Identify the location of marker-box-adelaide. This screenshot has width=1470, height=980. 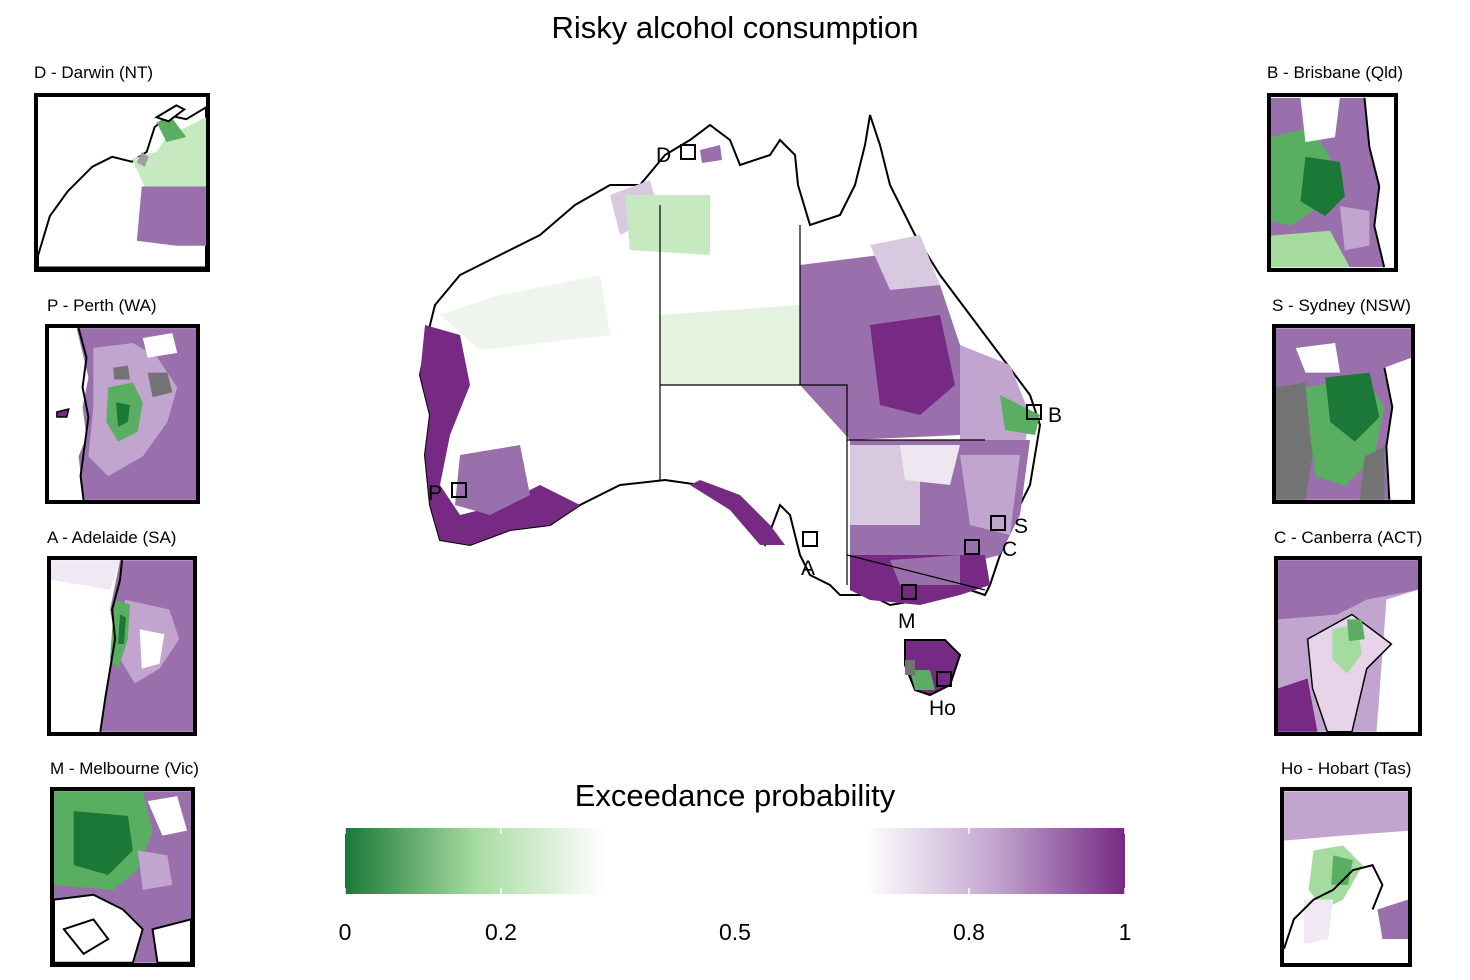
(810, 539).